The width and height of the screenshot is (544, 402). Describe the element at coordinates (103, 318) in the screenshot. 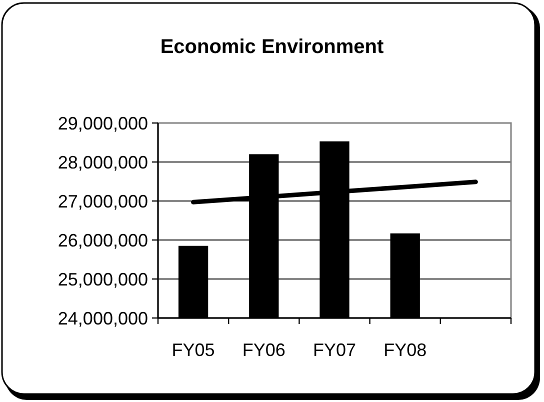

I see `y-tick-label: 24,000,000` at that location.